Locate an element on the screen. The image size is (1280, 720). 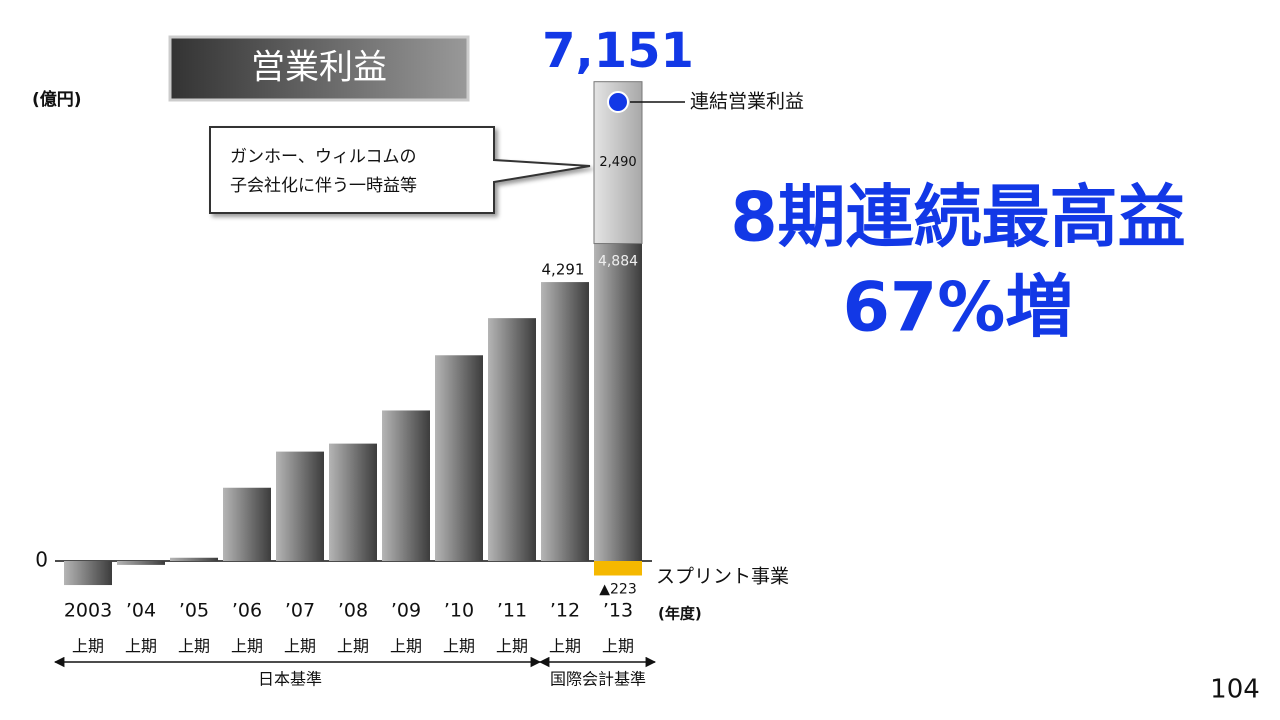
x-tick-label: ’04 is located at coordinates (141, 611).